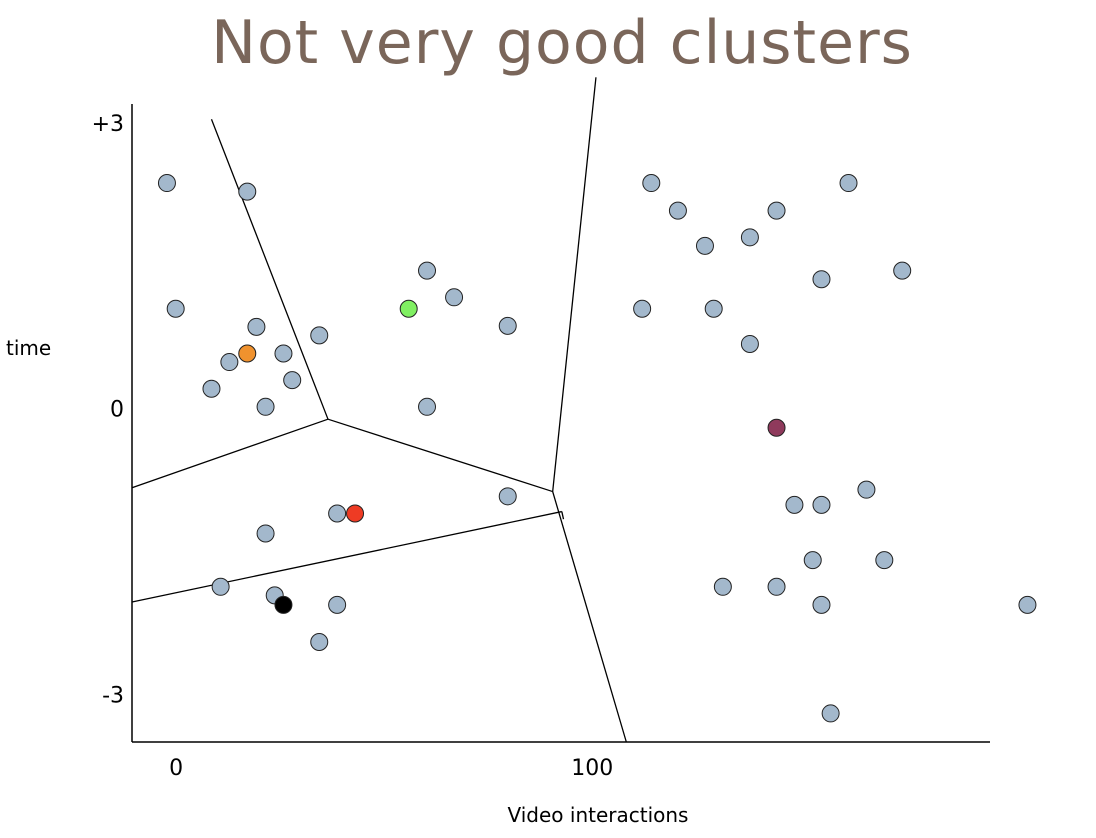 The width and height of the screenshot is (1096, 838). Describe the element at coordinates (176, 768) in the screenshot. I see `x-tick-label: 0` at that location.